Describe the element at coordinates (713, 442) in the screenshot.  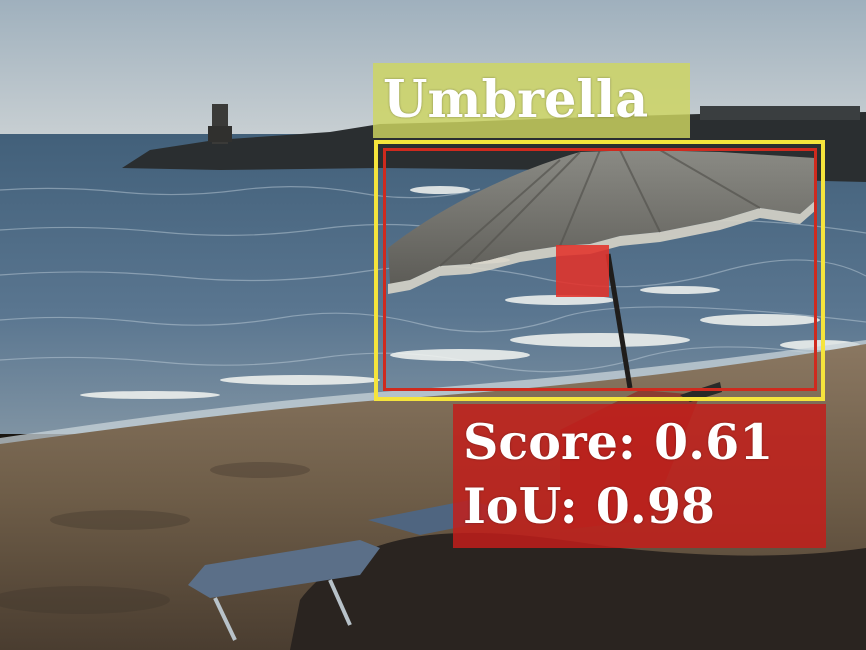
I see `score-value: 0.61` at that location.